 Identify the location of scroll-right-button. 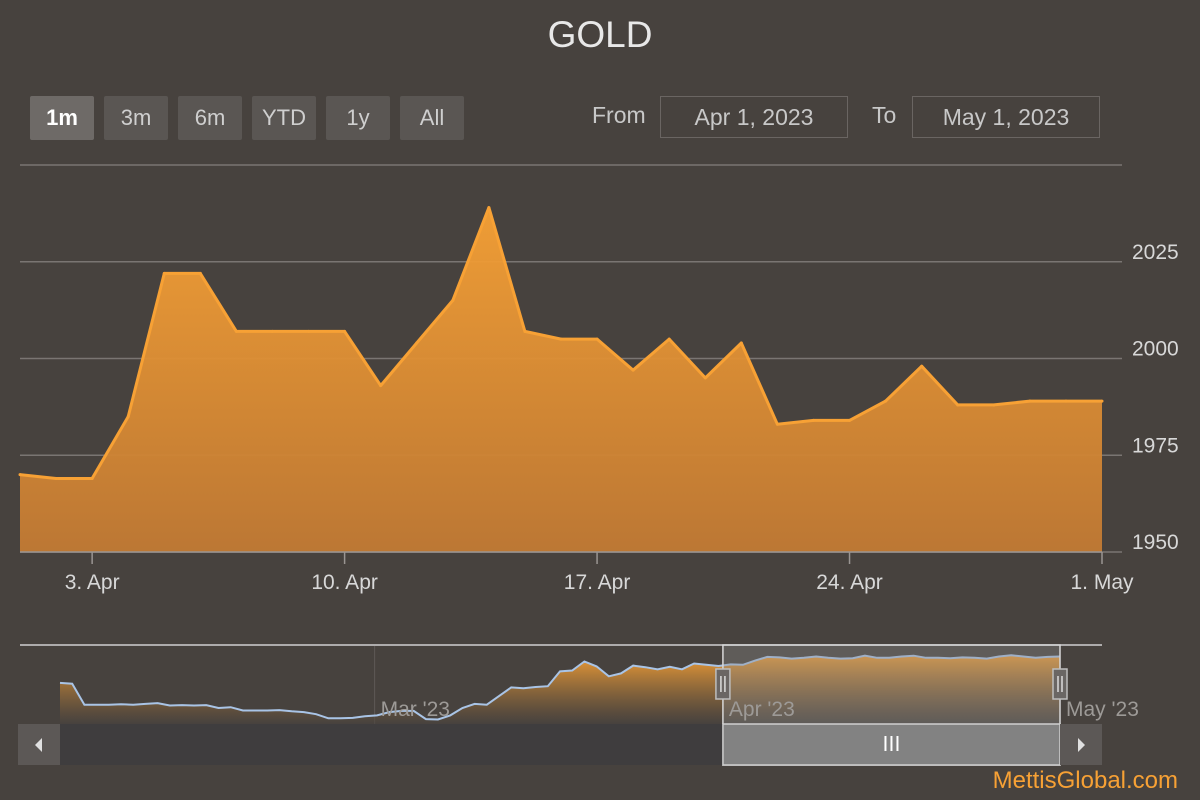
(1081, 744).